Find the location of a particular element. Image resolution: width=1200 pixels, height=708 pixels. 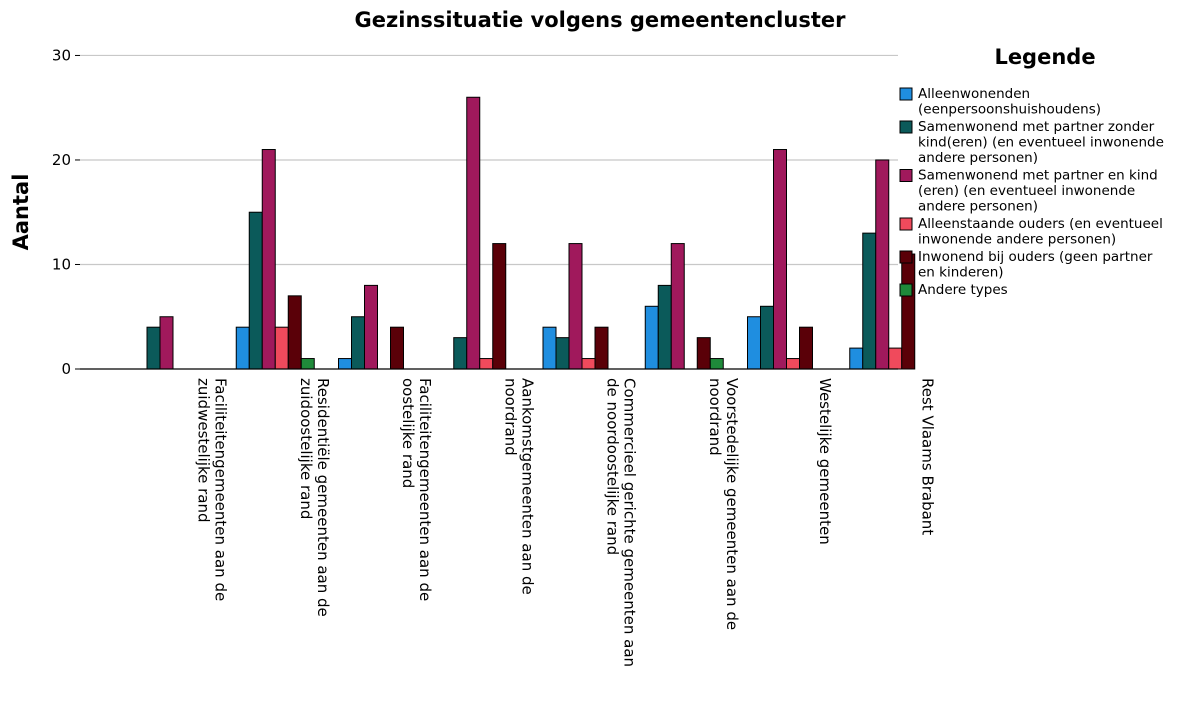

x-tick-label-line: Voorstedelijke gemeenten aan de is located at coordinates (732, 504).